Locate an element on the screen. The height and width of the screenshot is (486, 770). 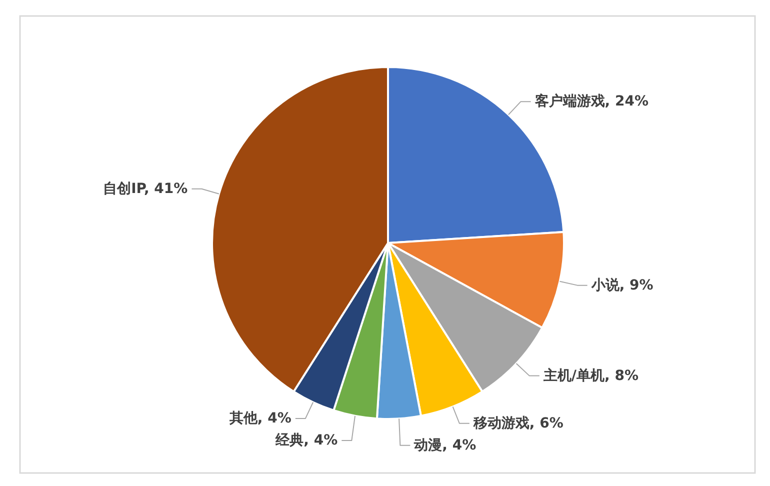
slice-label: 主机/单机, 8% is located at coordinates (590, 375).